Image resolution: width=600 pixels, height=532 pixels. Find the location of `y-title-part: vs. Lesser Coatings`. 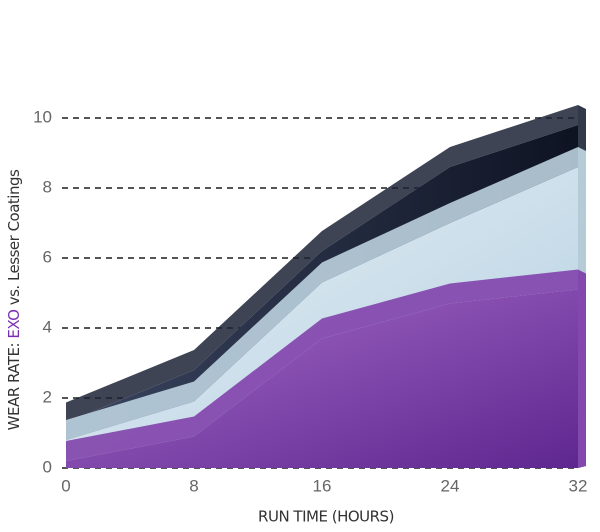

y-title-part: vs. Lesser Coatings is located at coordinates (14, 237).